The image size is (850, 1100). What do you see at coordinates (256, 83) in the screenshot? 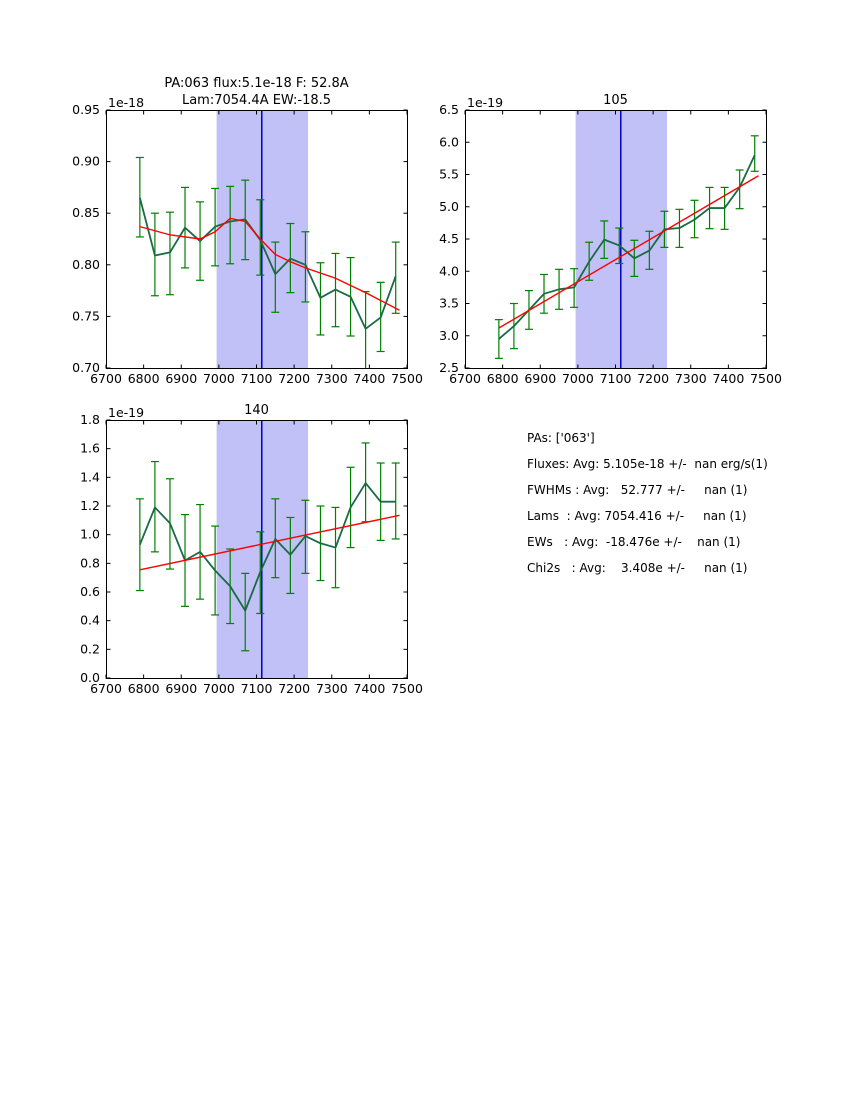
I see `plot-title: PA:063 flux:5.1e-18 F: 52.8A` at bounding box center [256, 83].